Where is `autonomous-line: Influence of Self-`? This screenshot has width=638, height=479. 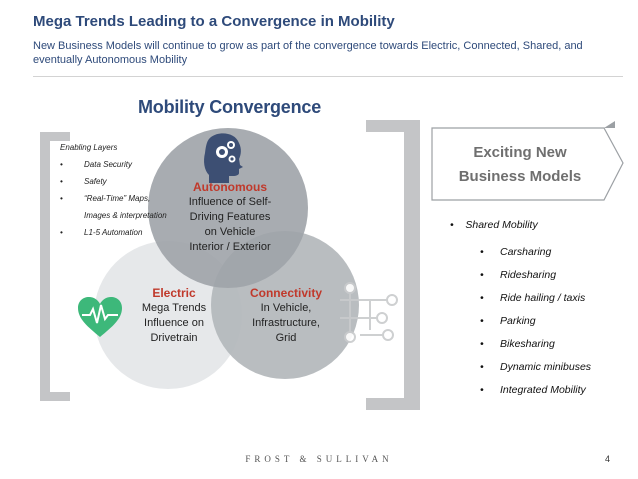 autonomous-line: Influence of Self- is located at coordinates (230, 202).